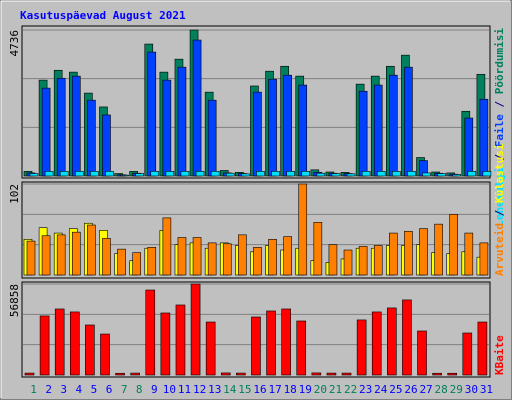 Image resolution: width=512 pixels, height=400 pixels. Describe the element at coordinates (169, 389) in the screenshot. I see `x-tick-label: 10` at that location.